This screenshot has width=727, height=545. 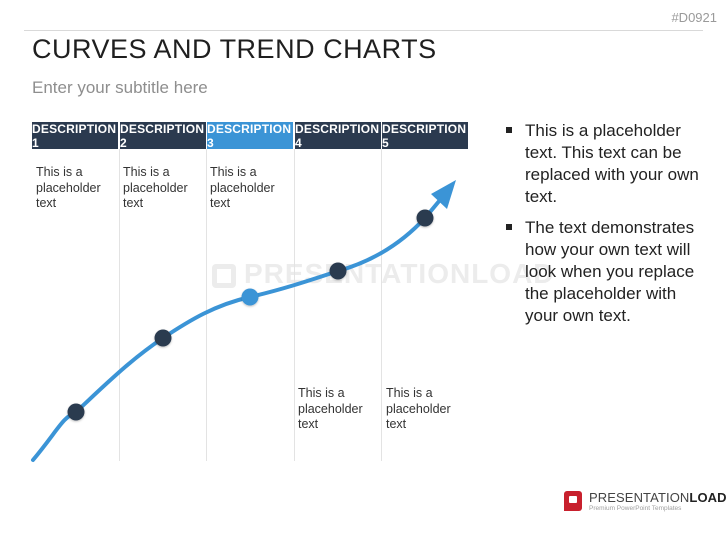 I want to click on column-header-3: DESCRIPTION 3, so click(x=250, y=135).